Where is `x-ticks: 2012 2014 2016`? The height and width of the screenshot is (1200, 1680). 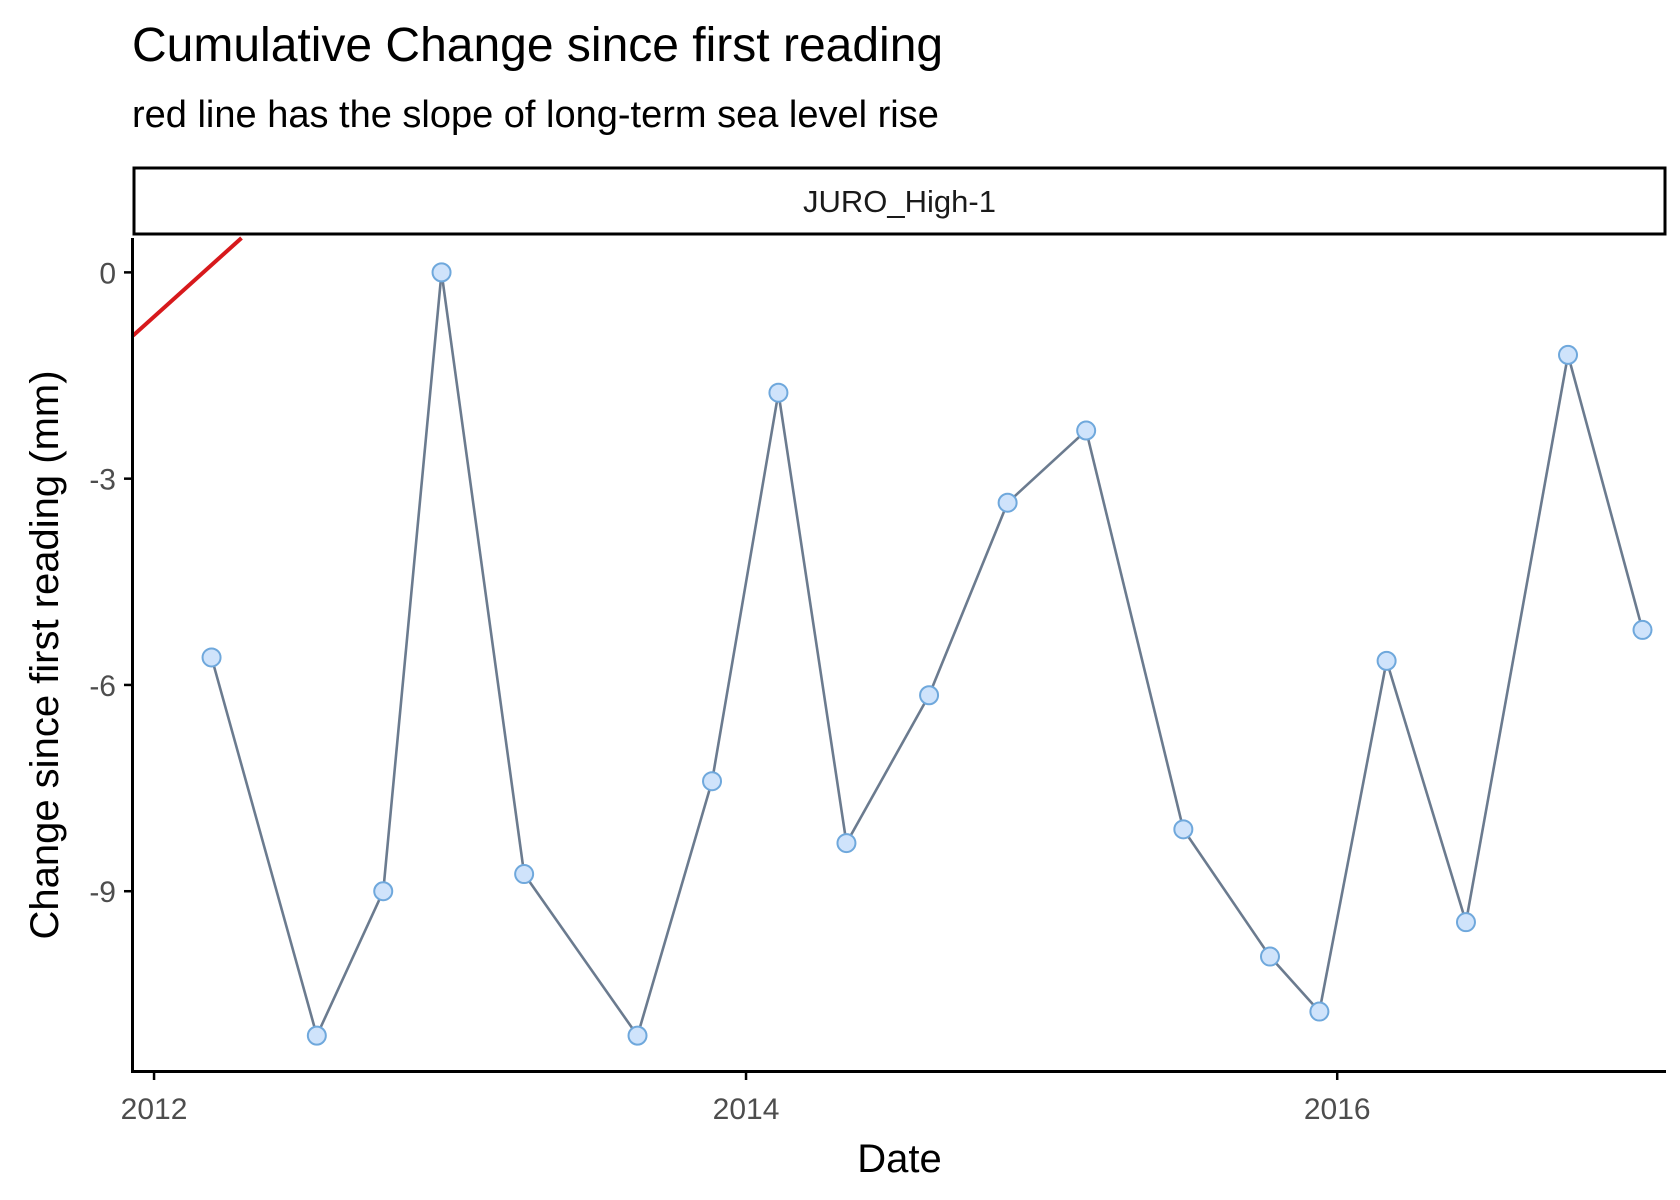
x-ticks: 2012 2014 2016 is located at coordinates (746, 1099).